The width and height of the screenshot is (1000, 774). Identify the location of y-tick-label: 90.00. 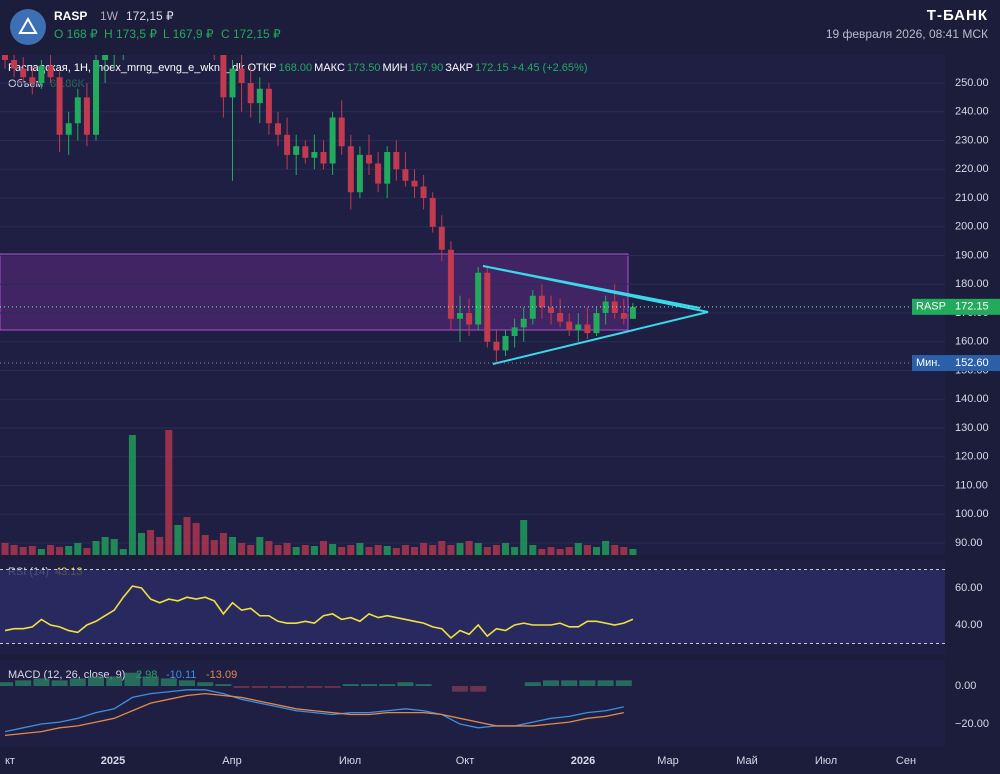
(969, 543).